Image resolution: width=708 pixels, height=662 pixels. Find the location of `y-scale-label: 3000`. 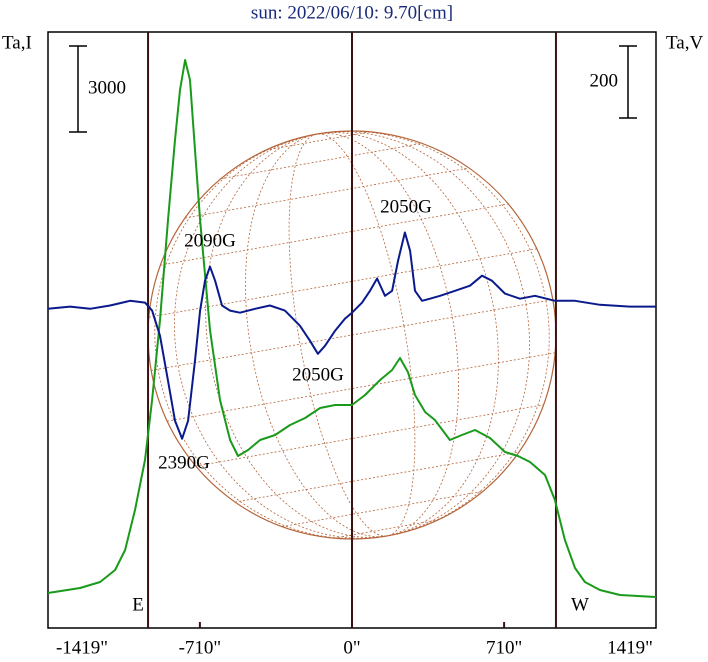

y-scale-label: 3000 is located at coordinates (107, 87).